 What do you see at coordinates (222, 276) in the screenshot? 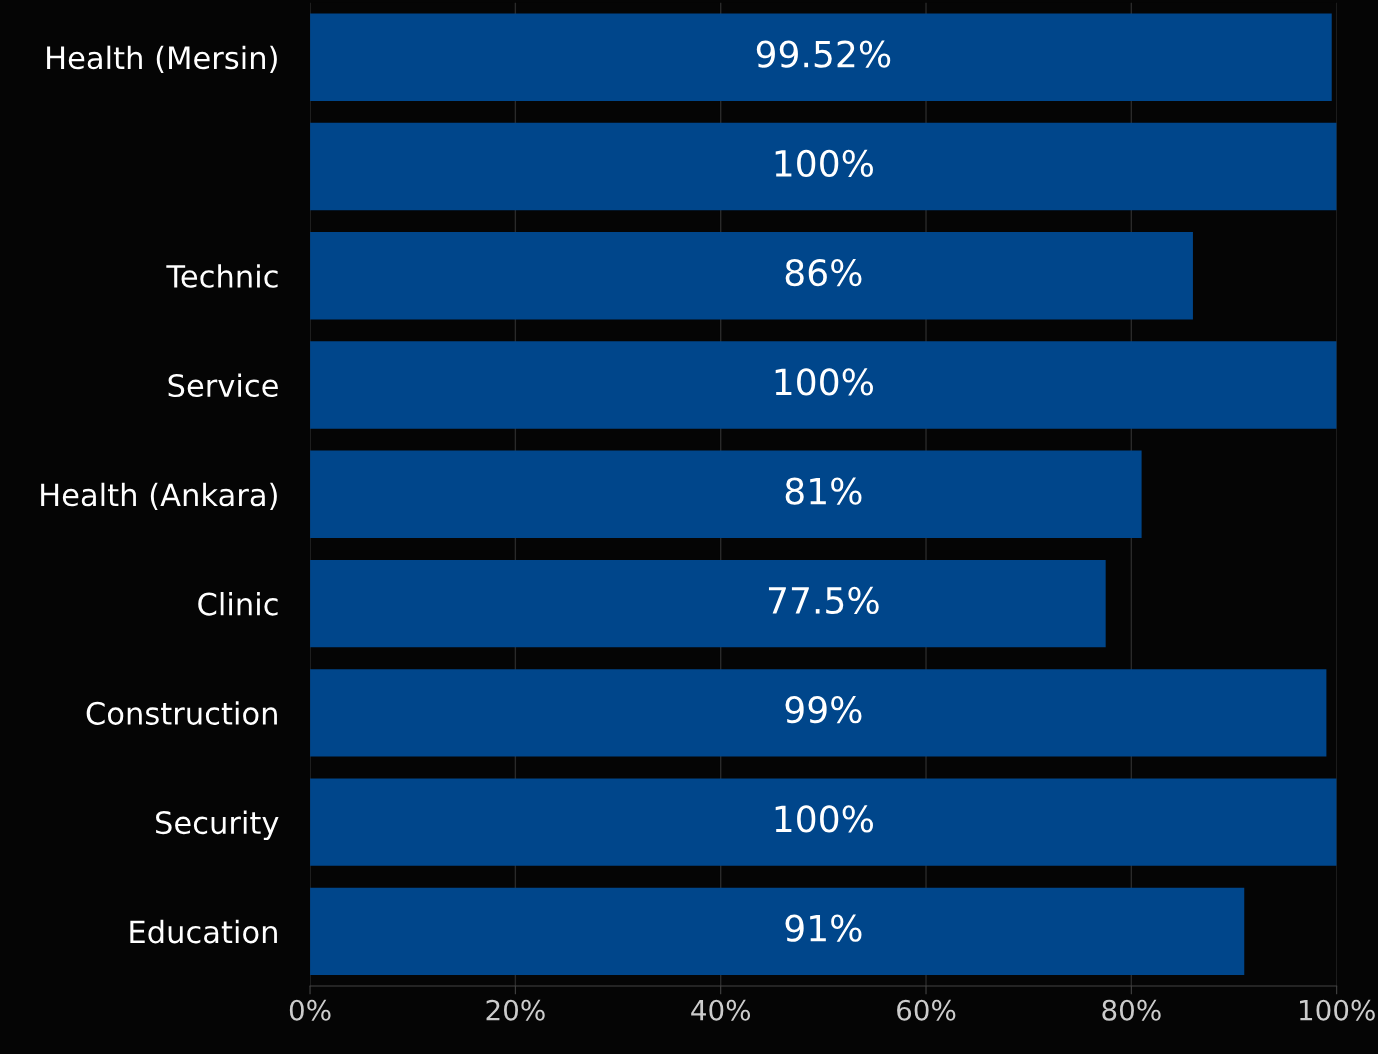
I see `y-tick-label: Technic` at bounding box center [222, 276].